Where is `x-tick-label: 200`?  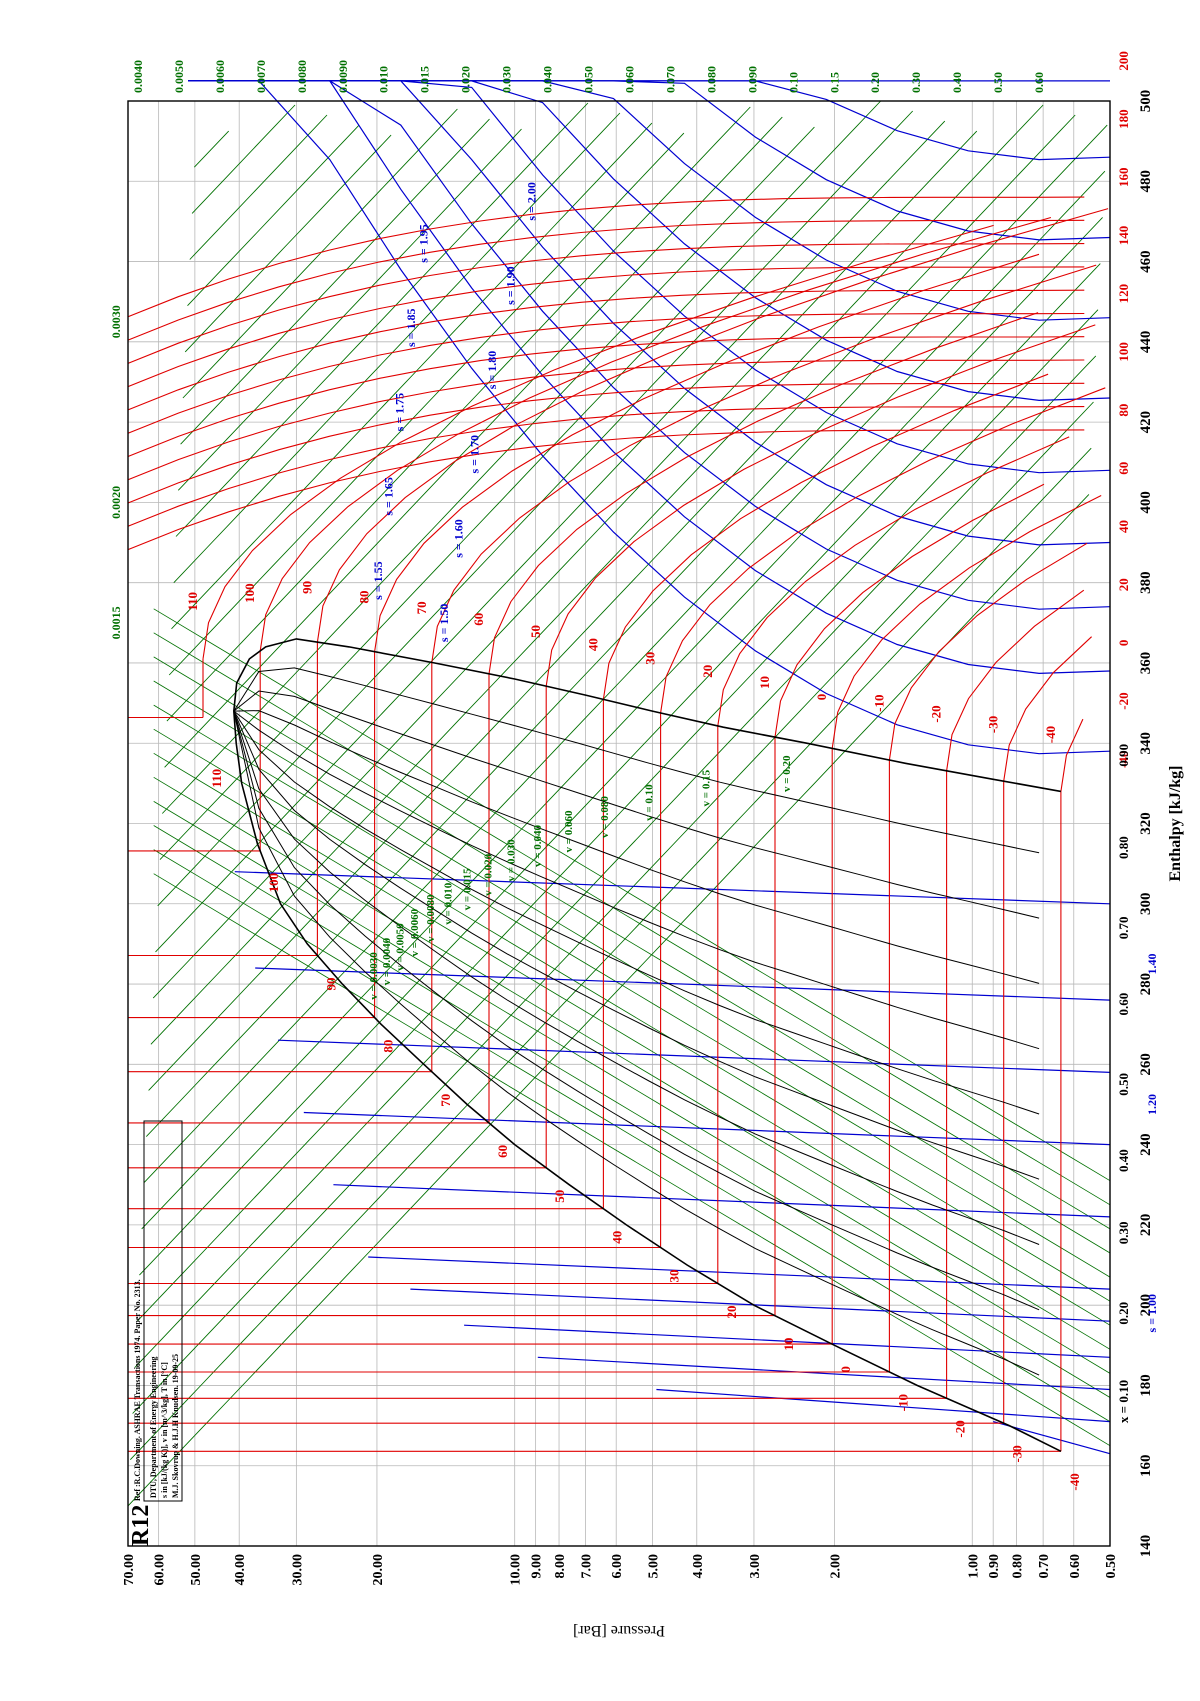
x-tick-label: 200 is located at coordinates (1146, 1305).